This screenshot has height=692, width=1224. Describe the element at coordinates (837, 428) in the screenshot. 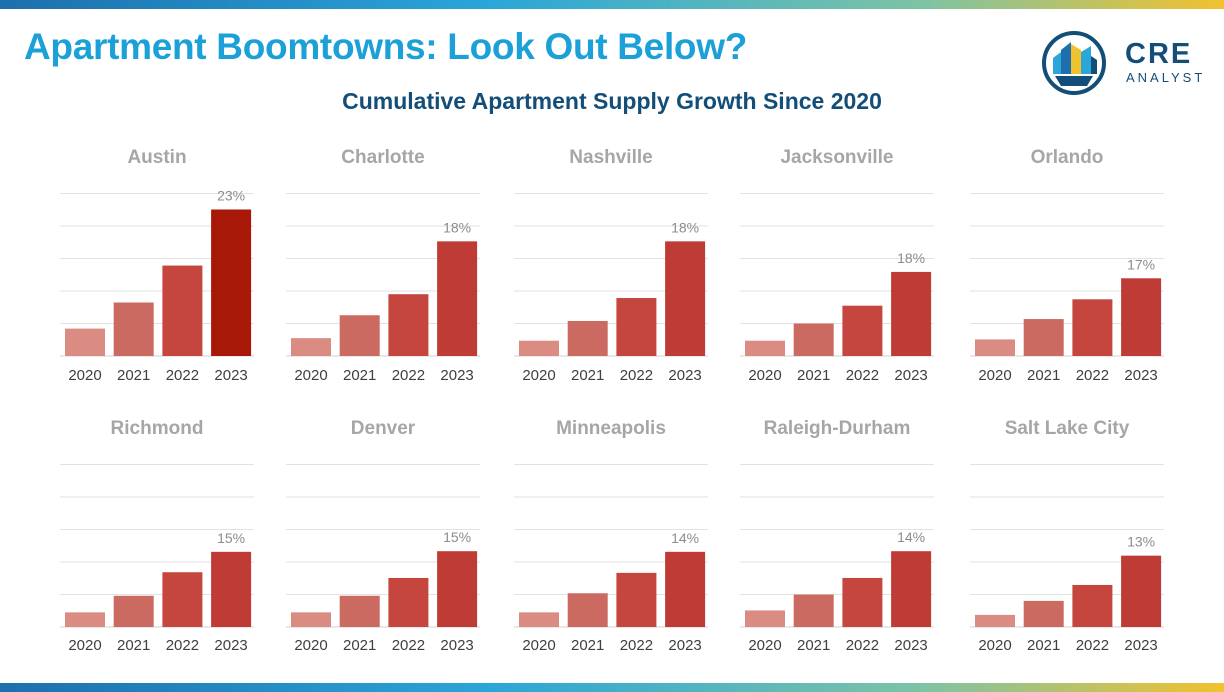

I see `chart-title: Raleigh-Durham` at that location.